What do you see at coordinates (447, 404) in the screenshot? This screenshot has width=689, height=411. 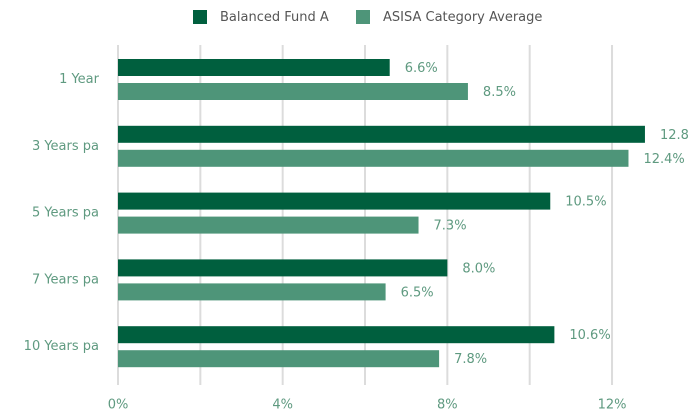 I see `x-tick-label: 8%` at bounding box center [447, 404].